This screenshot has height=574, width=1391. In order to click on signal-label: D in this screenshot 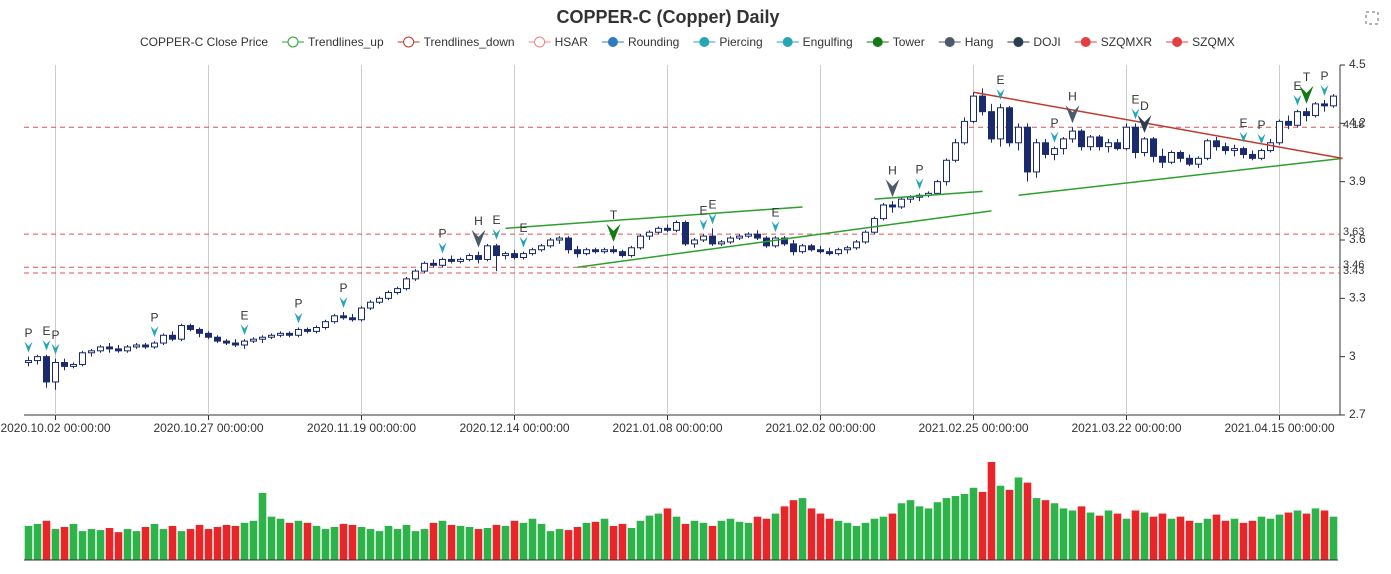, I will do `click(1144, 106)`.